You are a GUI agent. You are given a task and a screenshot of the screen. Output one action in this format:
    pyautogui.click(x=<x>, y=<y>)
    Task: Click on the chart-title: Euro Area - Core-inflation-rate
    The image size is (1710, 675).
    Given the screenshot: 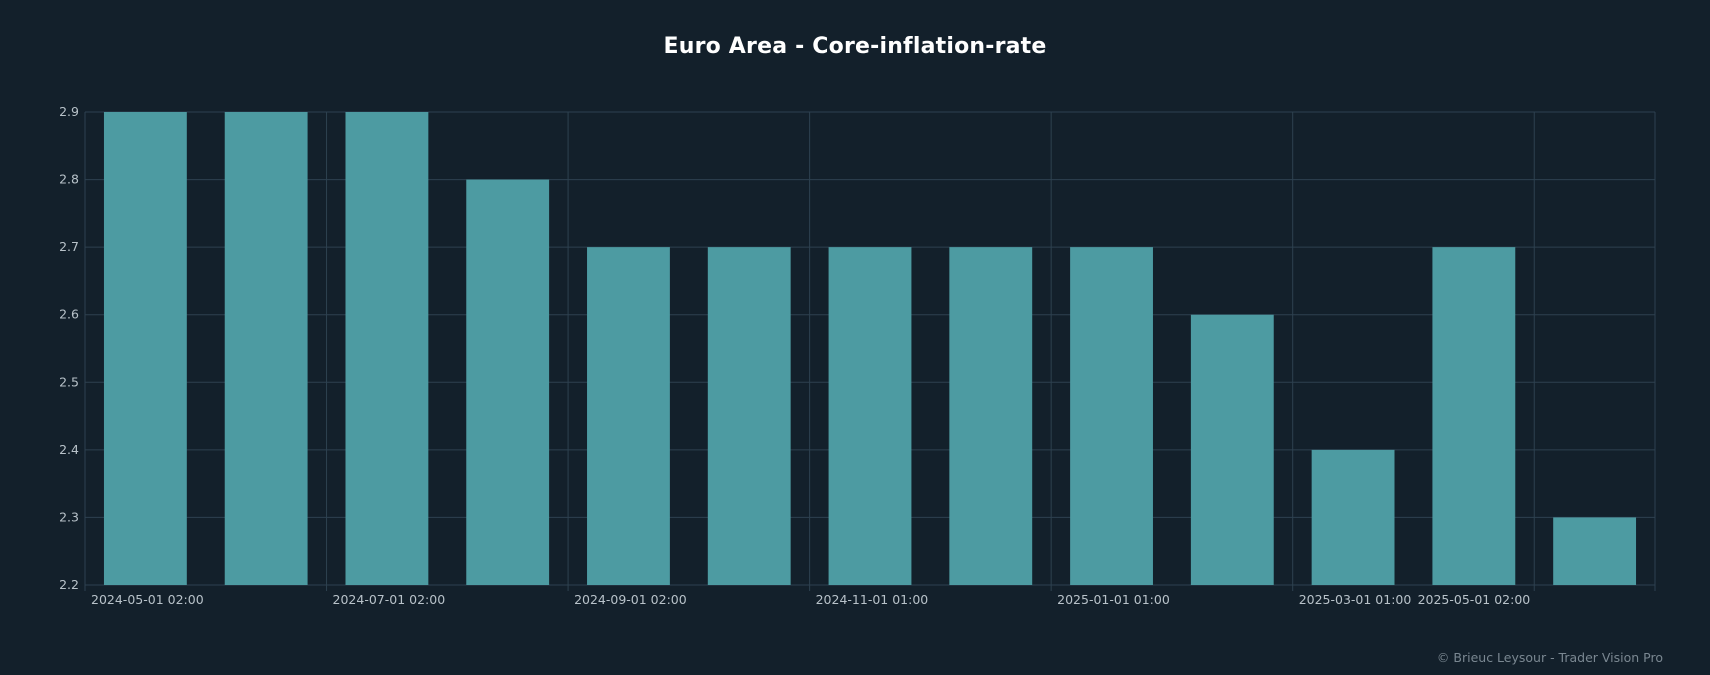 What is the action you would take?
    pyautogui.click(x=855, y=46)
    